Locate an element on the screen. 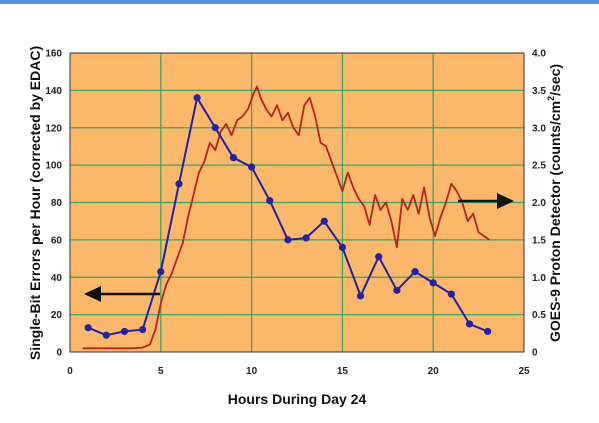 This screenshot has height=423, width=599. x-tick-label: 20 is located at coordinates (434, 371).